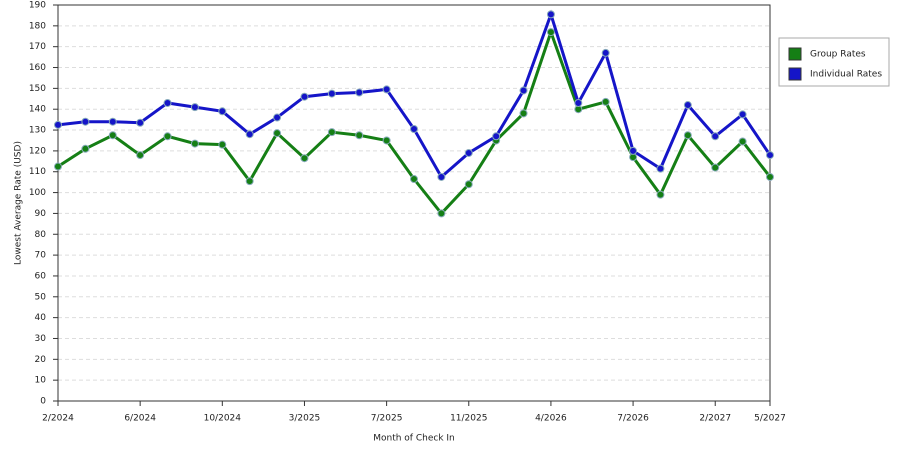 The width and height of the screenshot is (900, 450). I want to click on y-tick-label: 120, so click(37, 151).